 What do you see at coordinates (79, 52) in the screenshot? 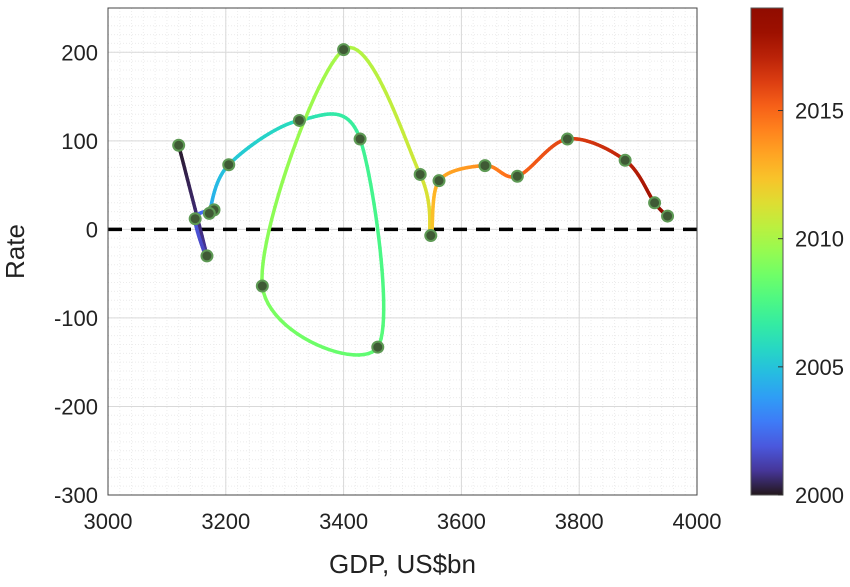
I see `y-tick-label: 200` at bounding box center [79, 52].